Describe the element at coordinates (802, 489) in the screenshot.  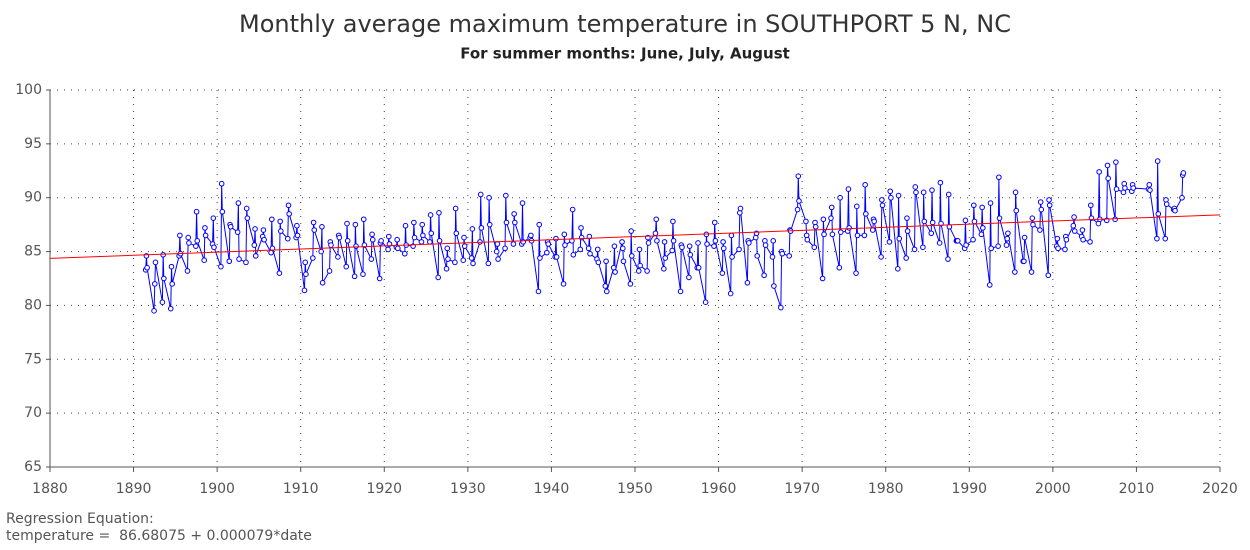
I see `x-tick-label: 1970` at that location.